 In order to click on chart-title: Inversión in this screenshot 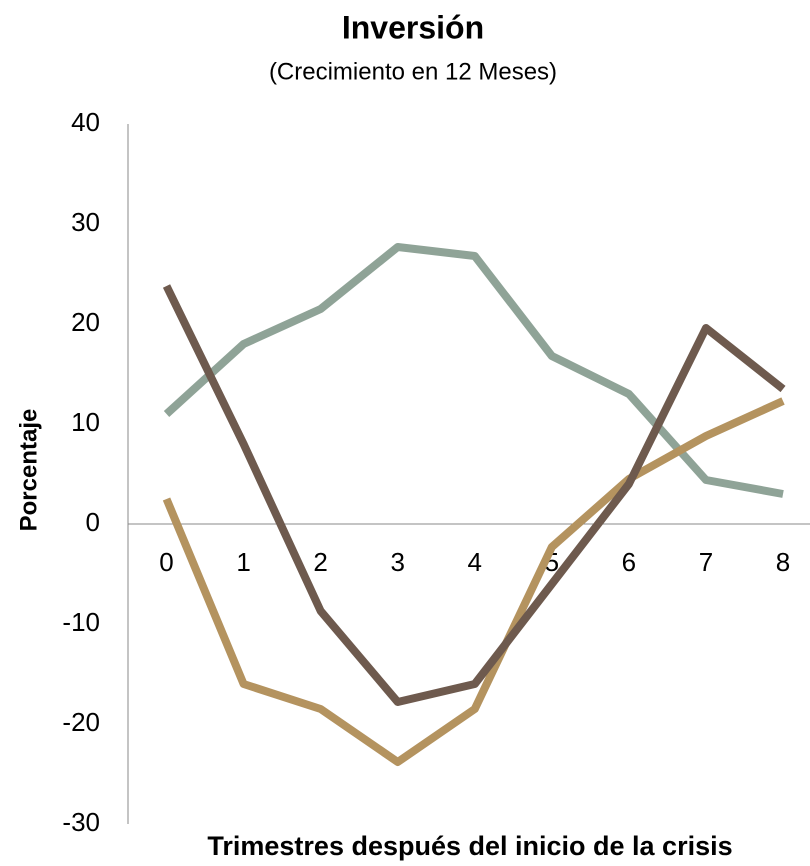, I will do `click(413, 27)`.